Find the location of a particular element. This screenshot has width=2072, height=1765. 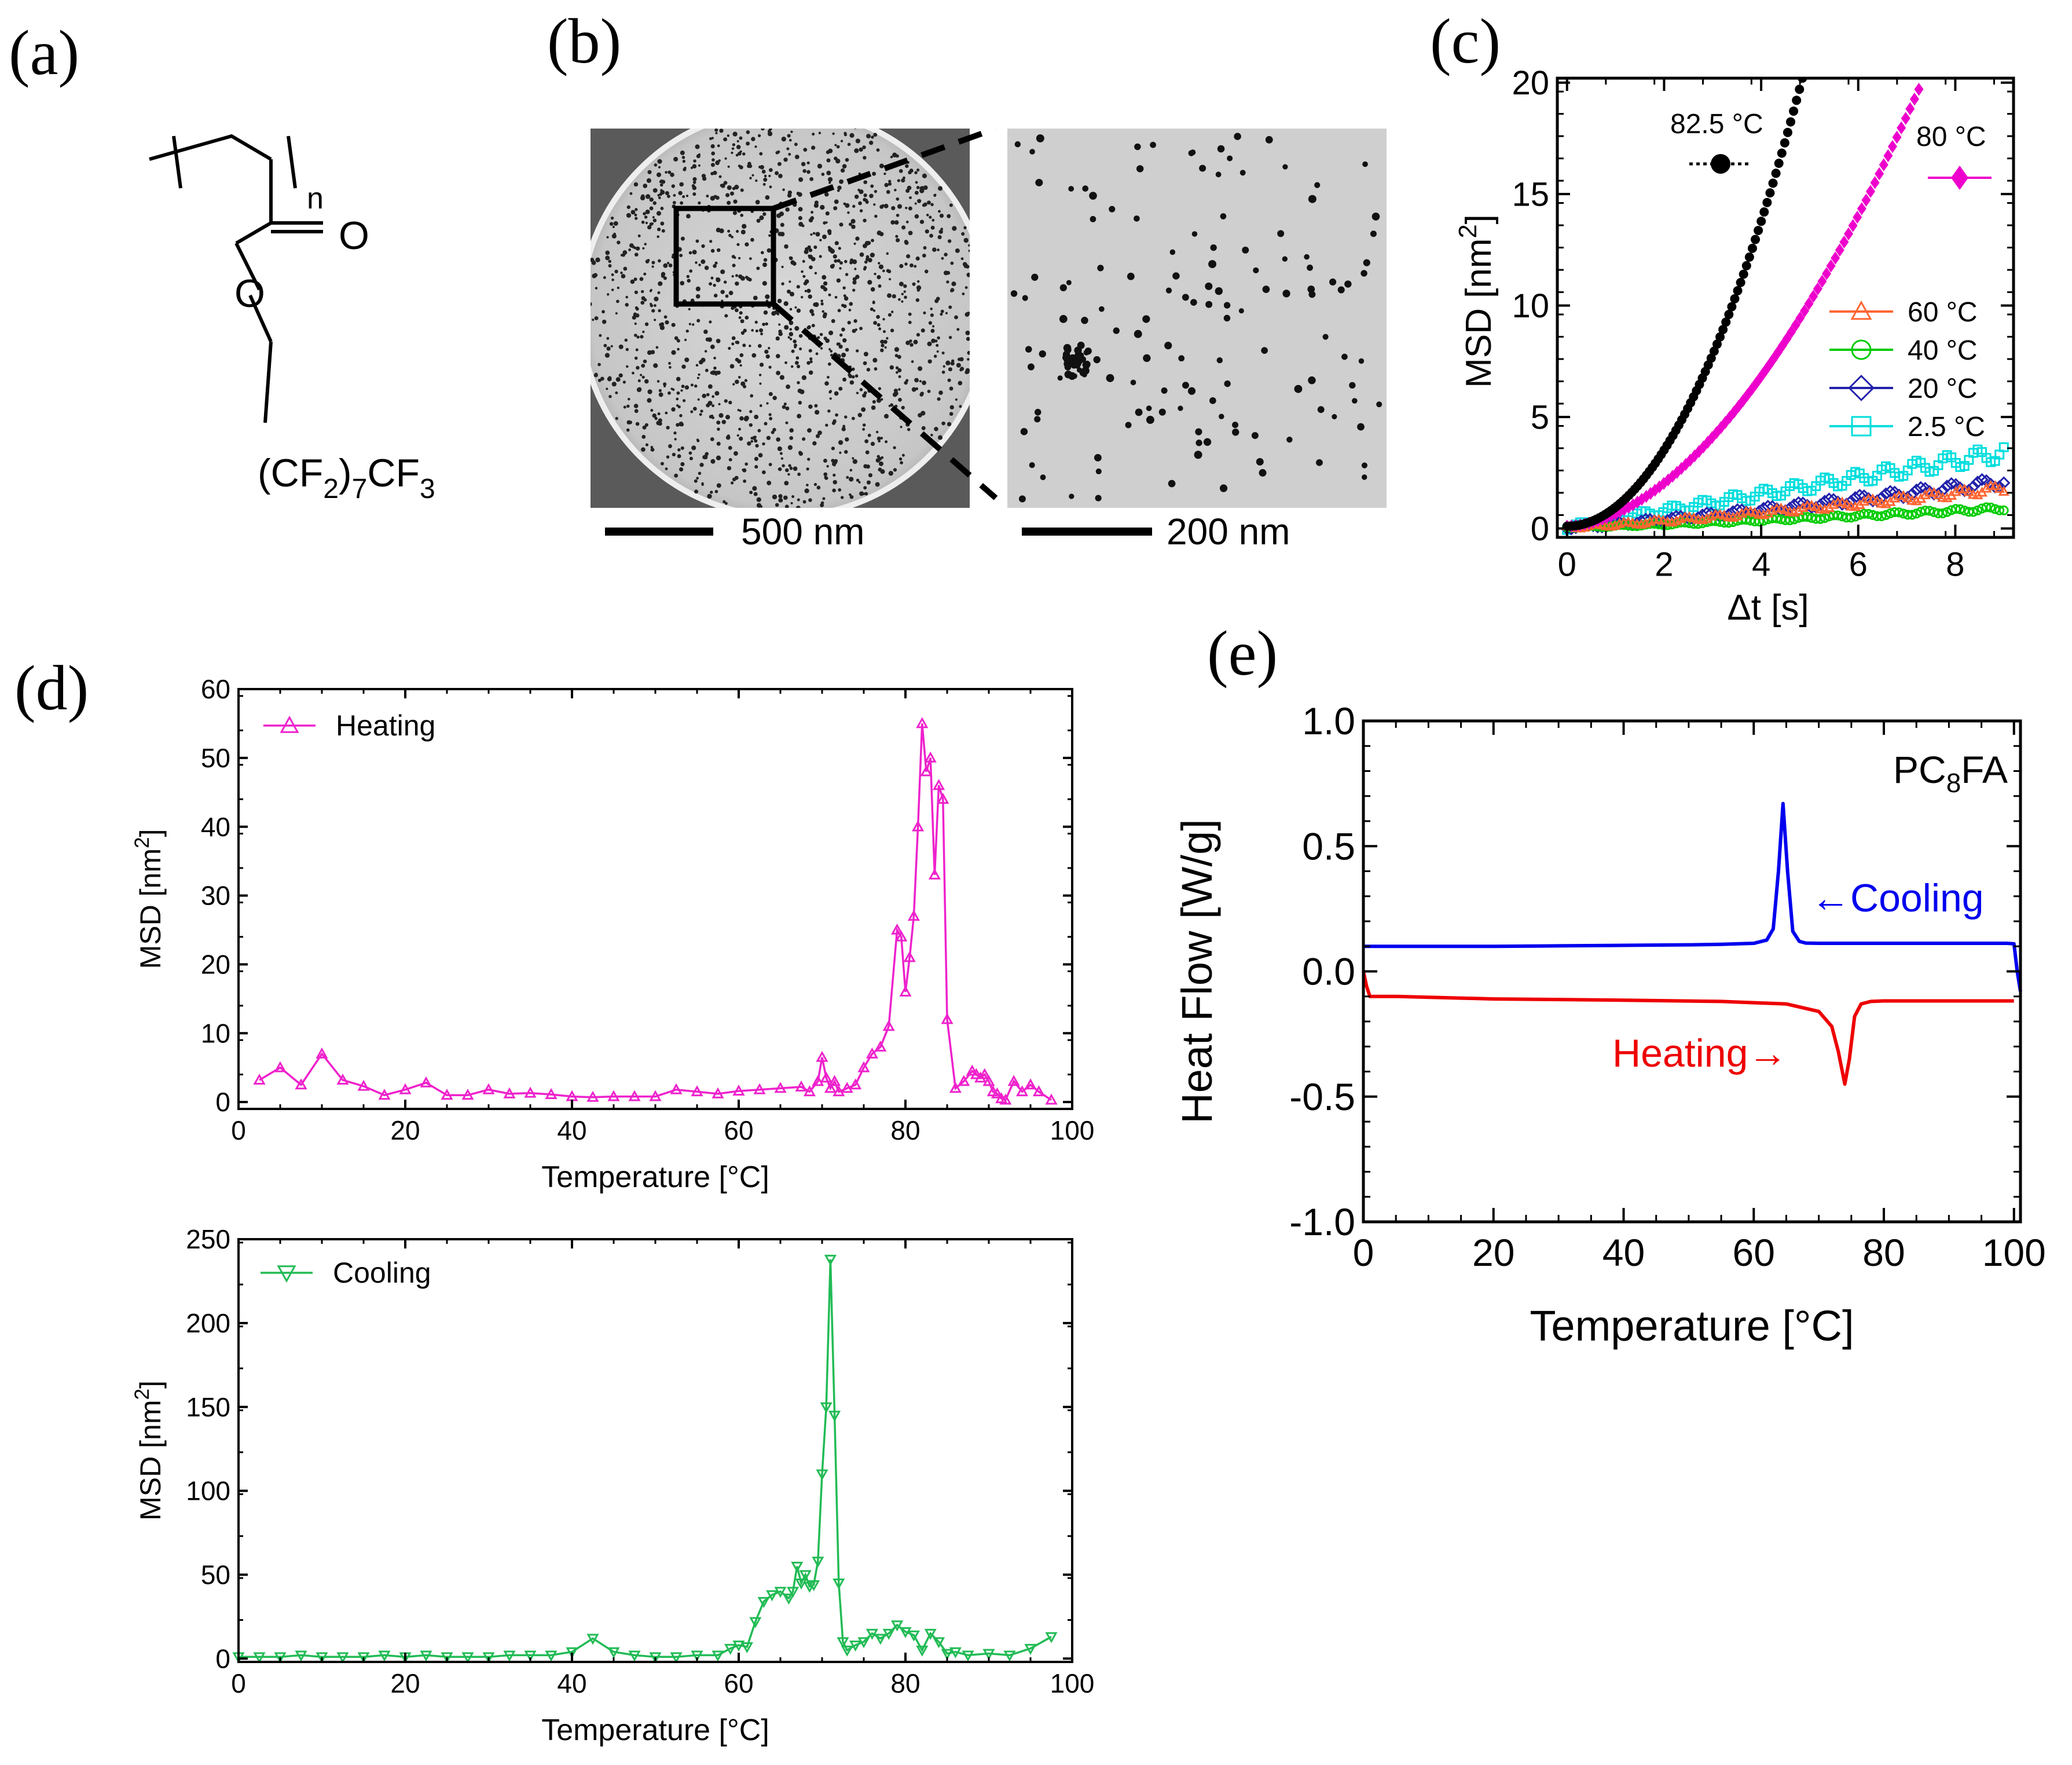

chart-d-heating-ytick-label: 30 is located at coordinates (215, 896).